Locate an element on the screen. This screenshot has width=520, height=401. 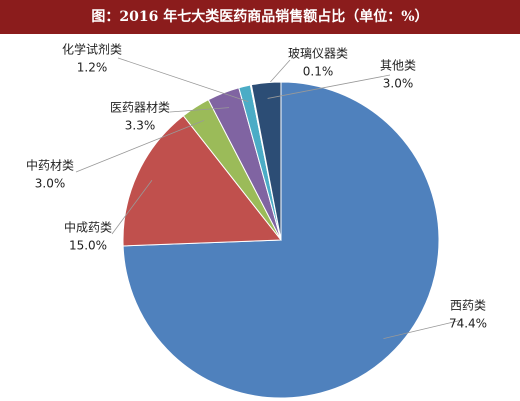
slice-label: 玻璃仪器类 is located at coordinates (318, 54).